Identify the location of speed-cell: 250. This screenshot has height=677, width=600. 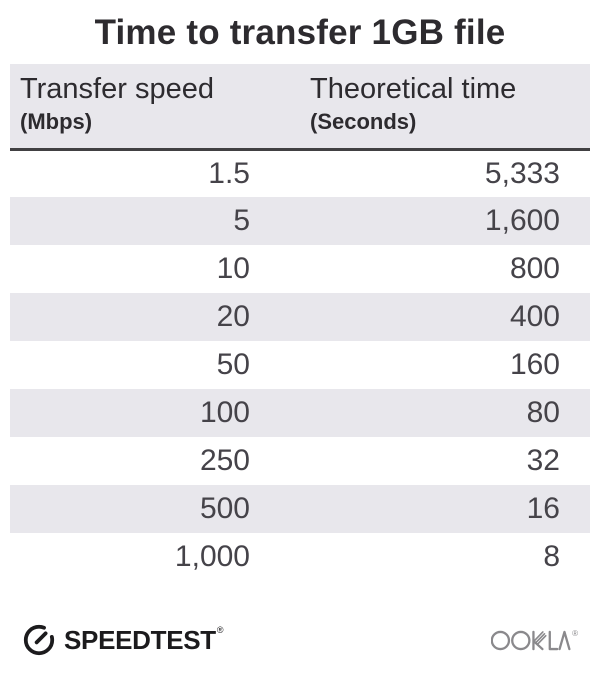
(224, 461).